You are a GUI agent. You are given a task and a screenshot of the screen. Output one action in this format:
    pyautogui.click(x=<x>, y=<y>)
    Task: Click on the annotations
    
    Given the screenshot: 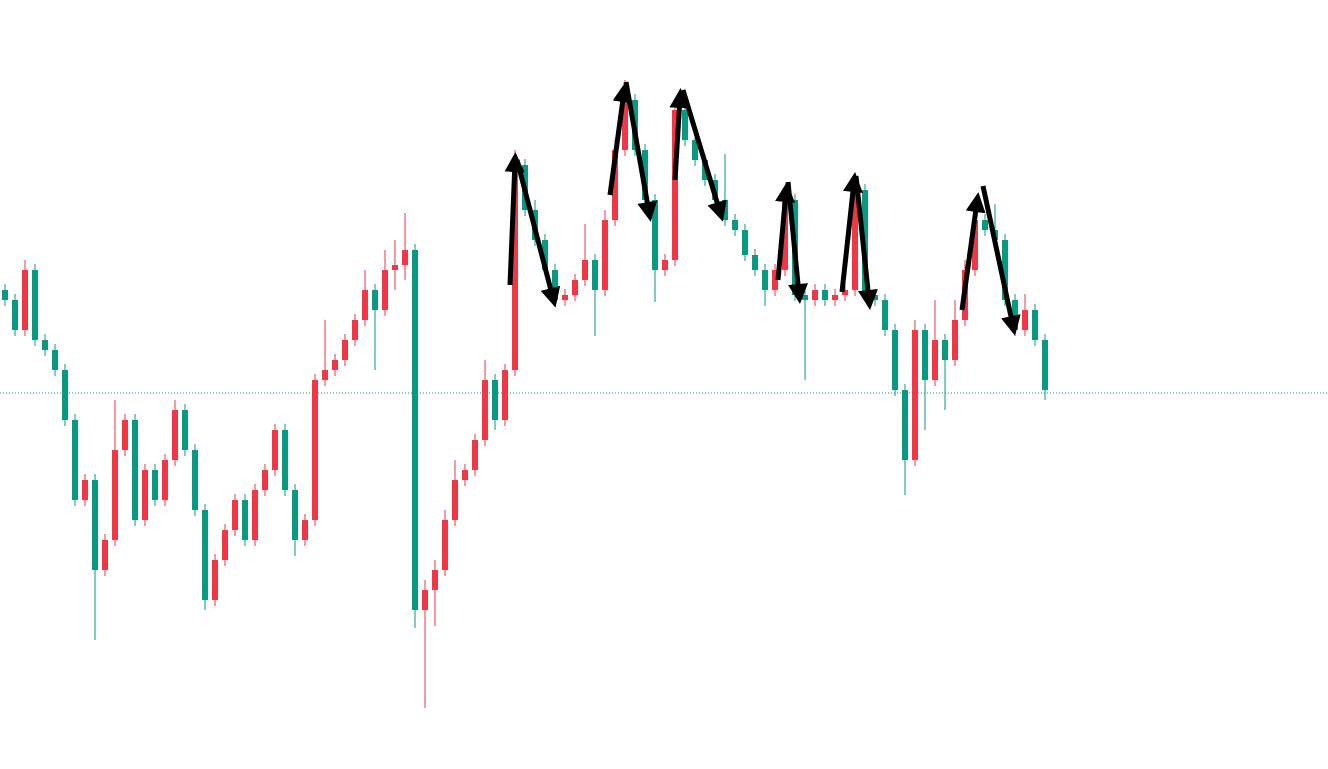 What is the action you would take?
    pyautogui.click(x=762, y=208)
    